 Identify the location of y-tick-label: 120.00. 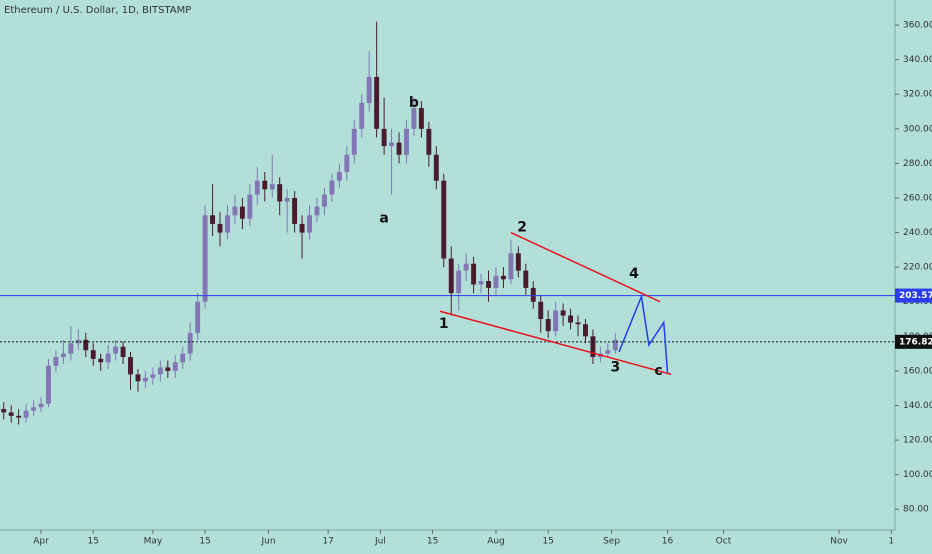
(917, 441).